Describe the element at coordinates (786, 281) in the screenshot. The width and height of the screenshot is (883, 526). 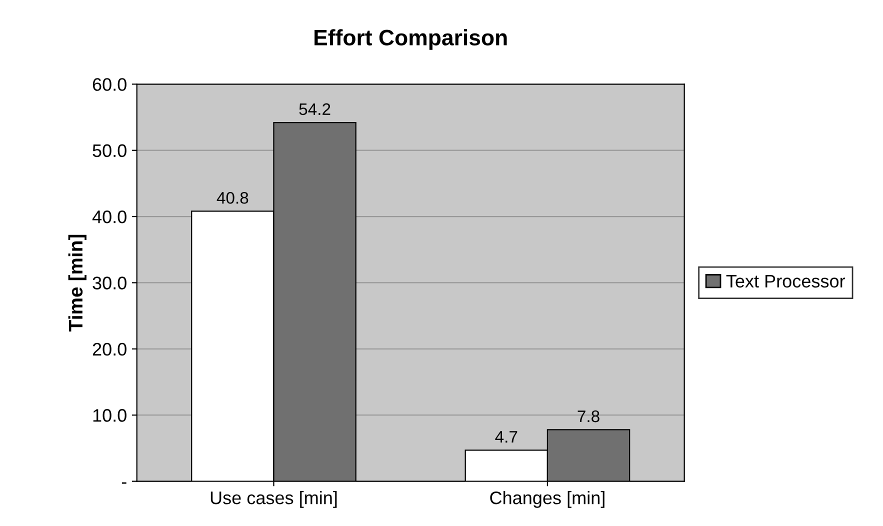
I see `legend-label: Text Processor` at that location.